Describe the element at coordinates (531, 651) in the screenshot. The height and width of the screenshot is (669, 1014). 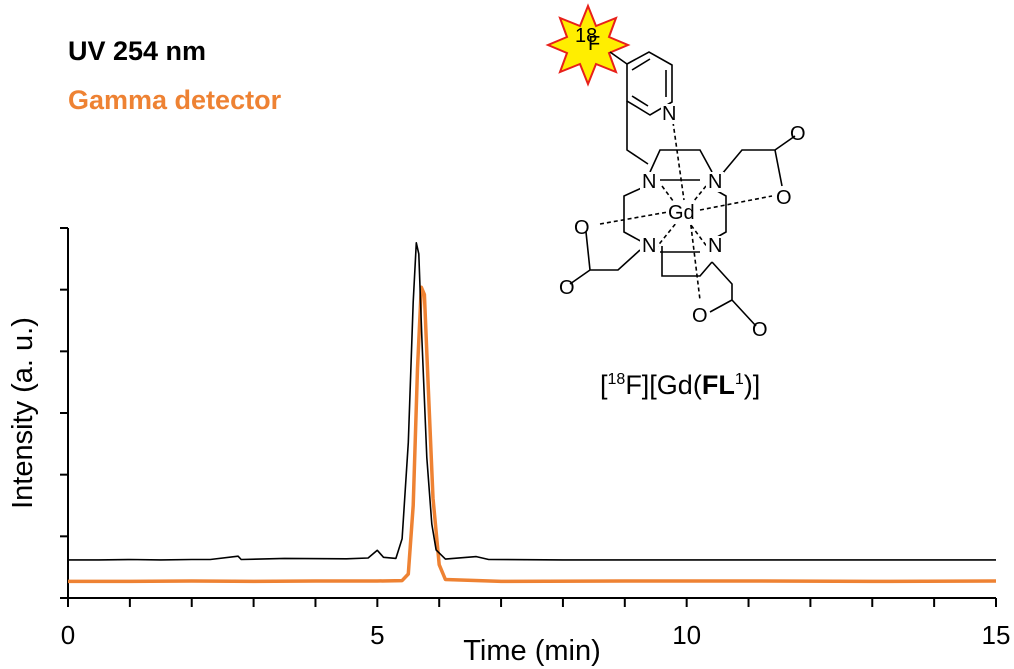
I see `x-axis-label: Time (min)` at that location.